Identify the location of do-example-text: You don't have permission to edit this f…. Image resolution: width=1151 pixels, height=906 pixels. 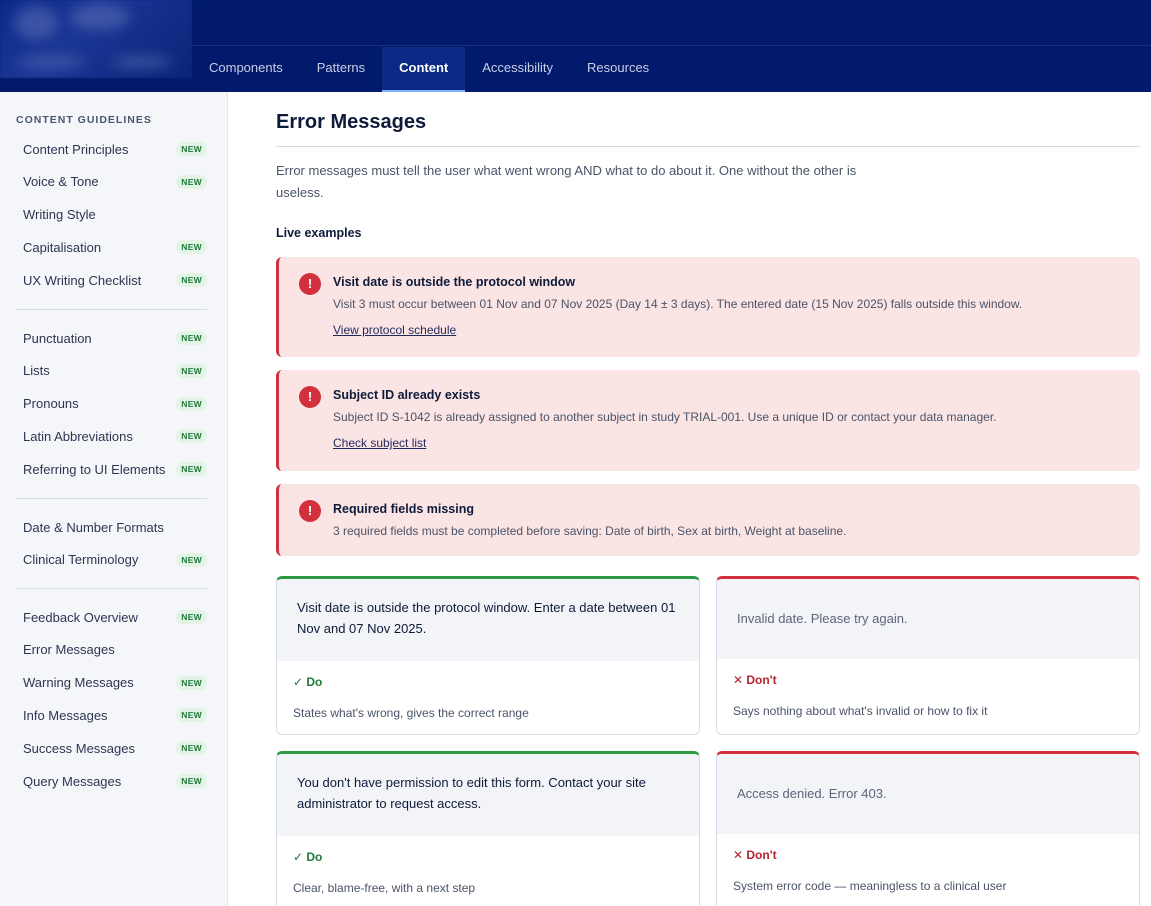
(471, 793).